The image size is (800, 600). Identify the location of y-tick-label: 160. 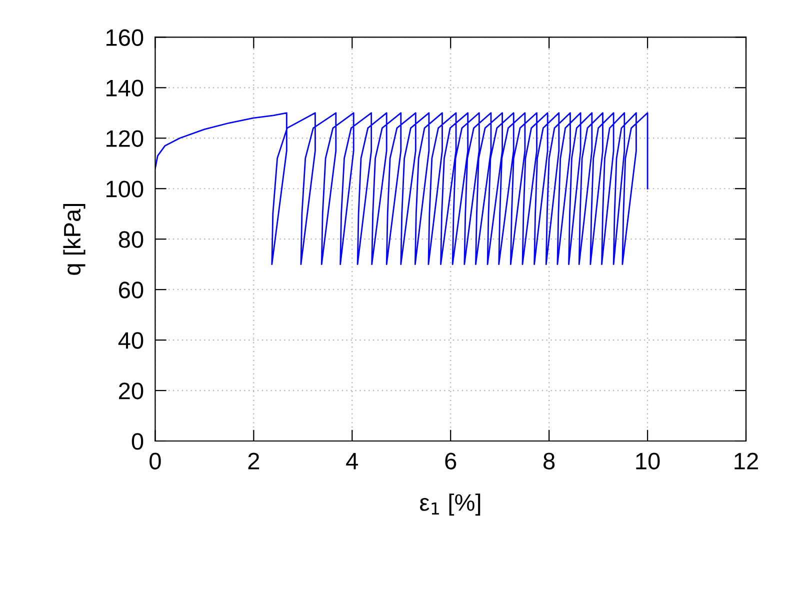
(125, 37).